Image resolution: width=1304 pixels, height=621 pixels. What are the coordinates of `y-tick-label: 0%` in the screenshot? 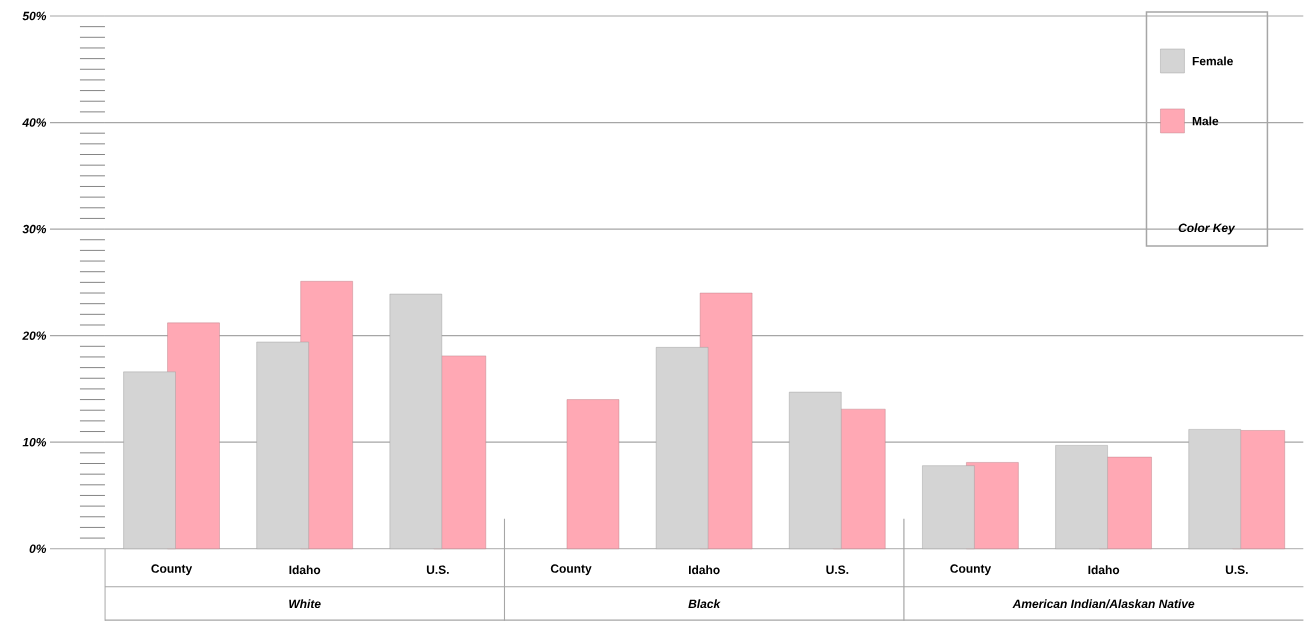 It's located at (38, 548).